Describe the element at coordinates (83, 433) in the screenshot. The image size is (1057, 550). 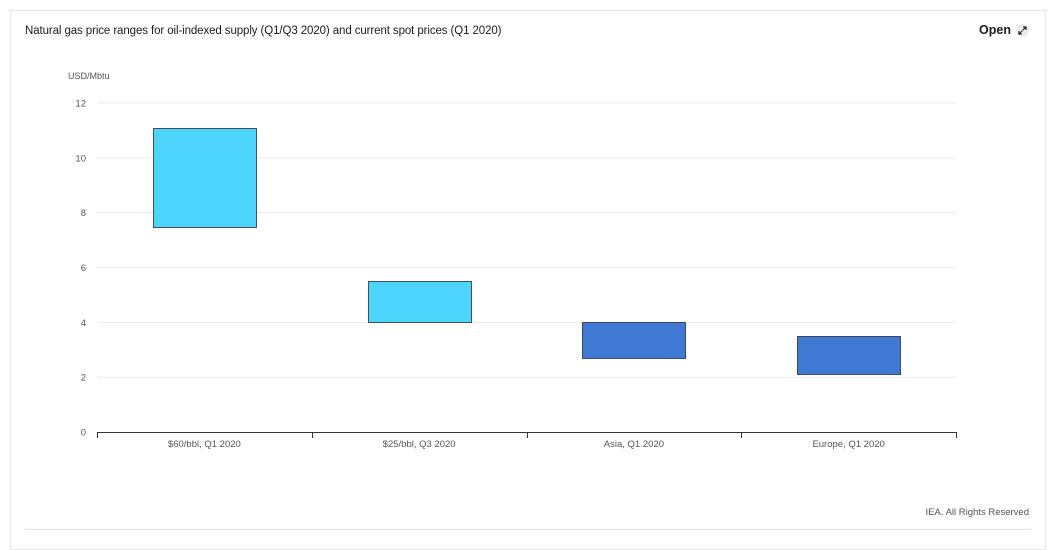
I see `y-tick-label: 0` at that location.